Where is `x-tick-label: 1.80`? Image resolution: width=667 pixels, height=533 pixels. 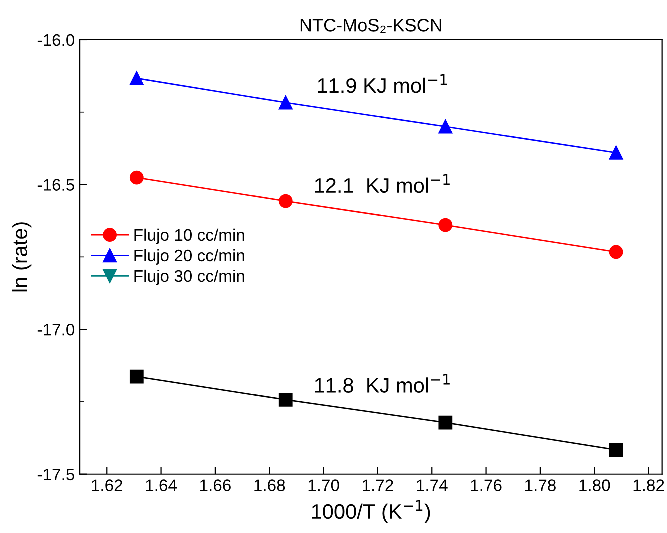 x-tick-label: 1.80 is located at coordinates (595, 486).